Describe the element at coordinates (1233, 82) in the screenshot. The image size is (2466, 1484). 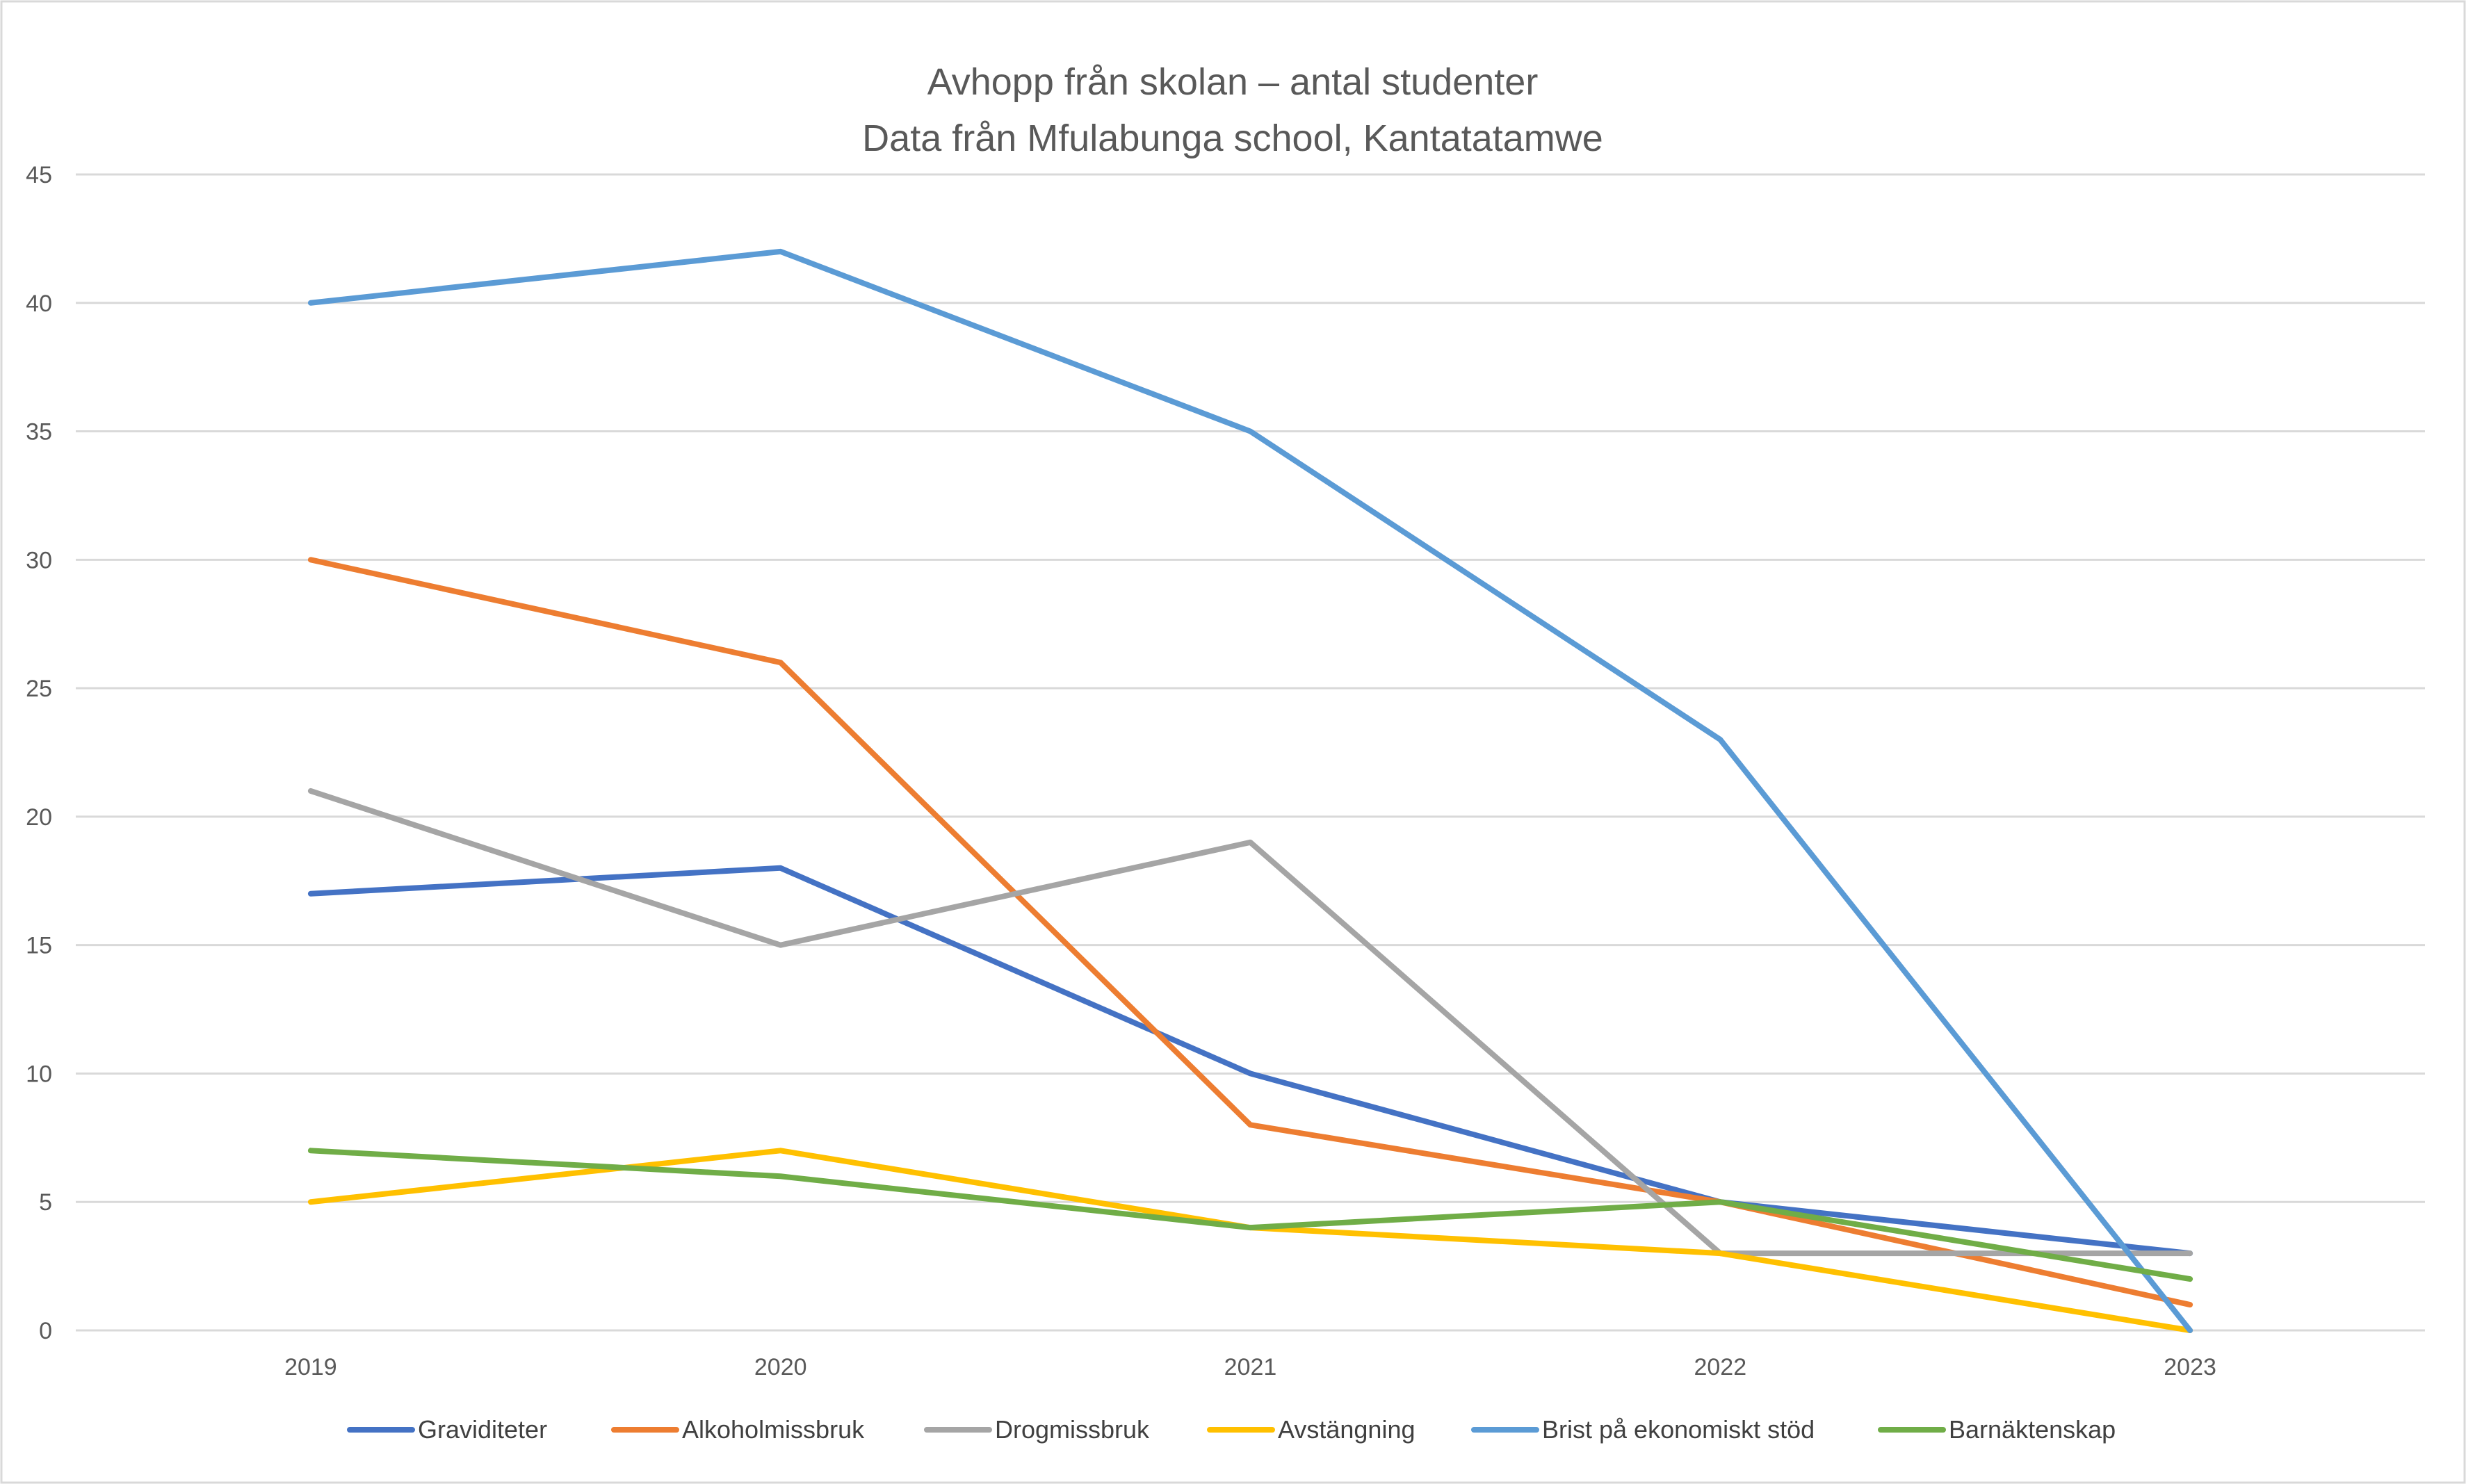
I see `chart-title-line-1: Avhopp från skolan – antal studenter` at that location.